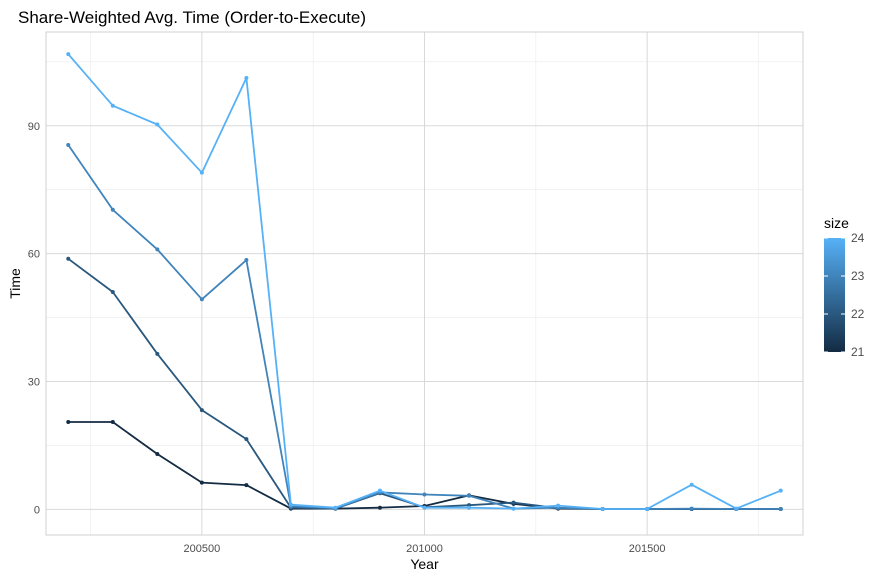 The width and height of the screenshot is (883, 580). I want to click on legend: size 21 22 23 24, so click(844, 287).